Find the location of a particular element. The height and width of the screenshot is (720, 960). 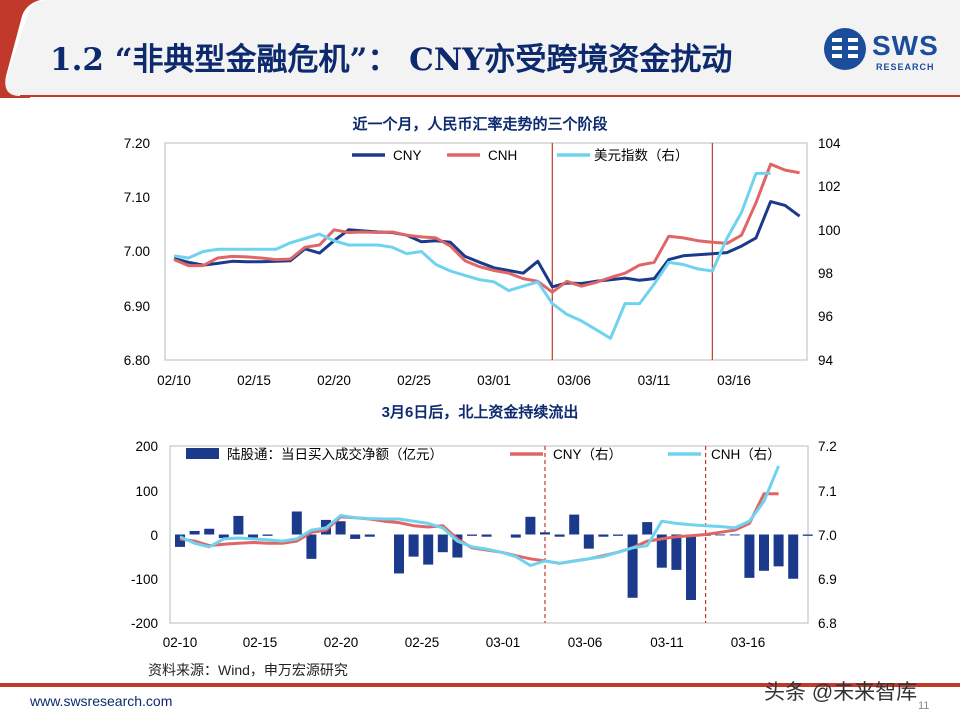

sws-logo: SWS RESEARCH is located at coordinates (882, 51).